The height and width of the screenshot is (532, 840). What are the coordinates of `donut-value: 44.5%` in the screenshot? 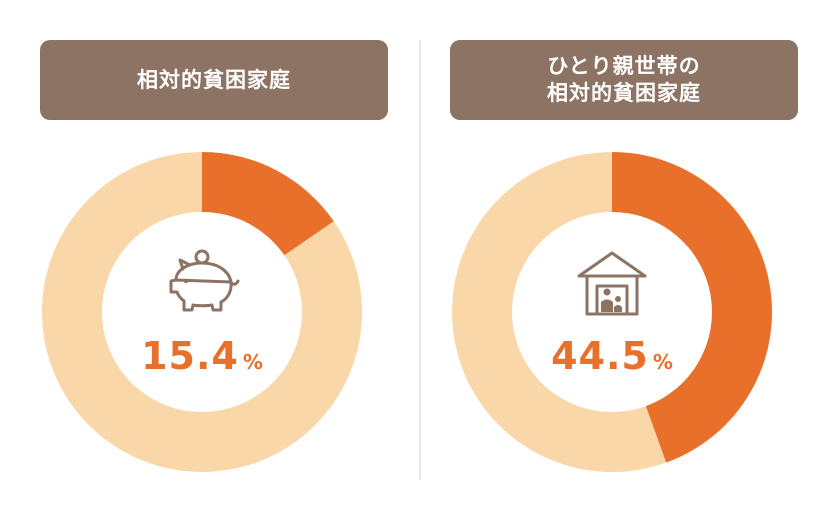 It's located at (612, 356).